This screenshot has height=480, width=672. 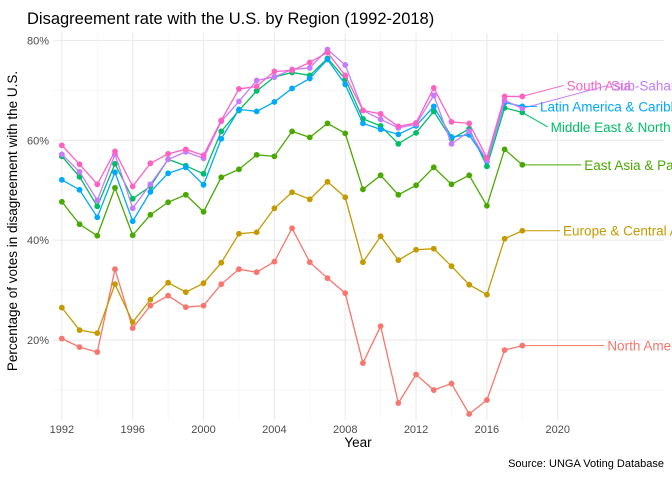 I want to click on label-leader-south-asia, so click(x=543, y=90).